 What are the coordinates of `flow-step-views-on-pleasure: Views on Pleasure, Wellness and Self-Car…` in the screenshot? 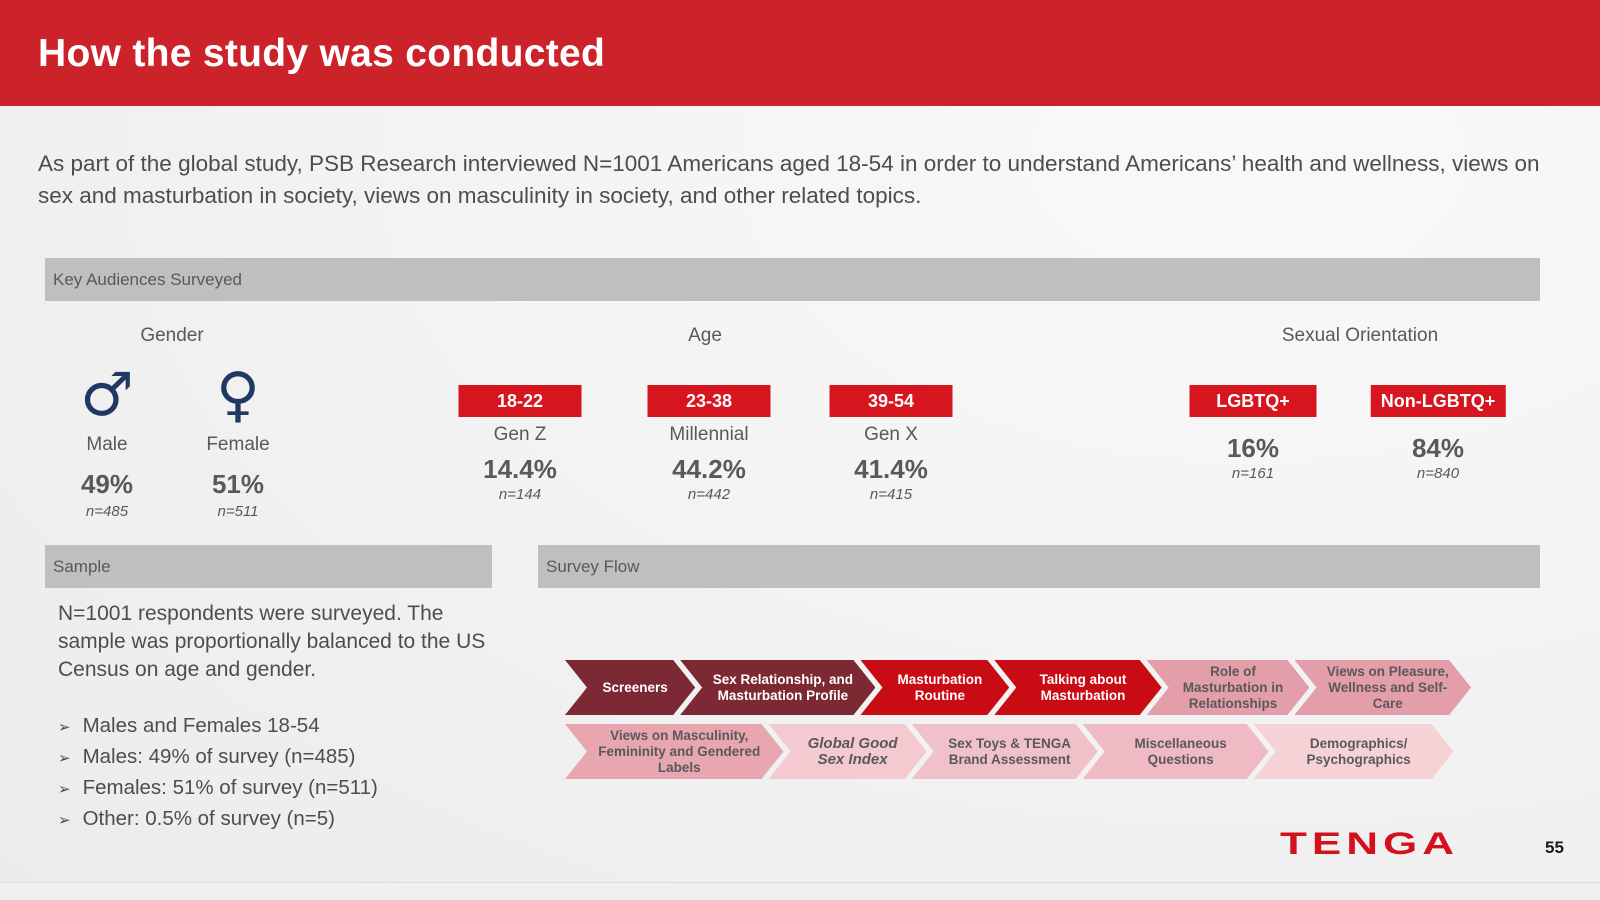 It's located at (1382, 687).